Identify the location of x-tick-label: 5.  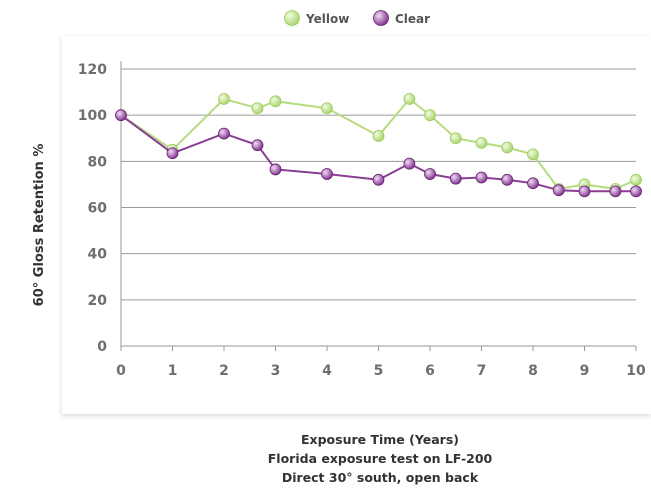
(379, 371).